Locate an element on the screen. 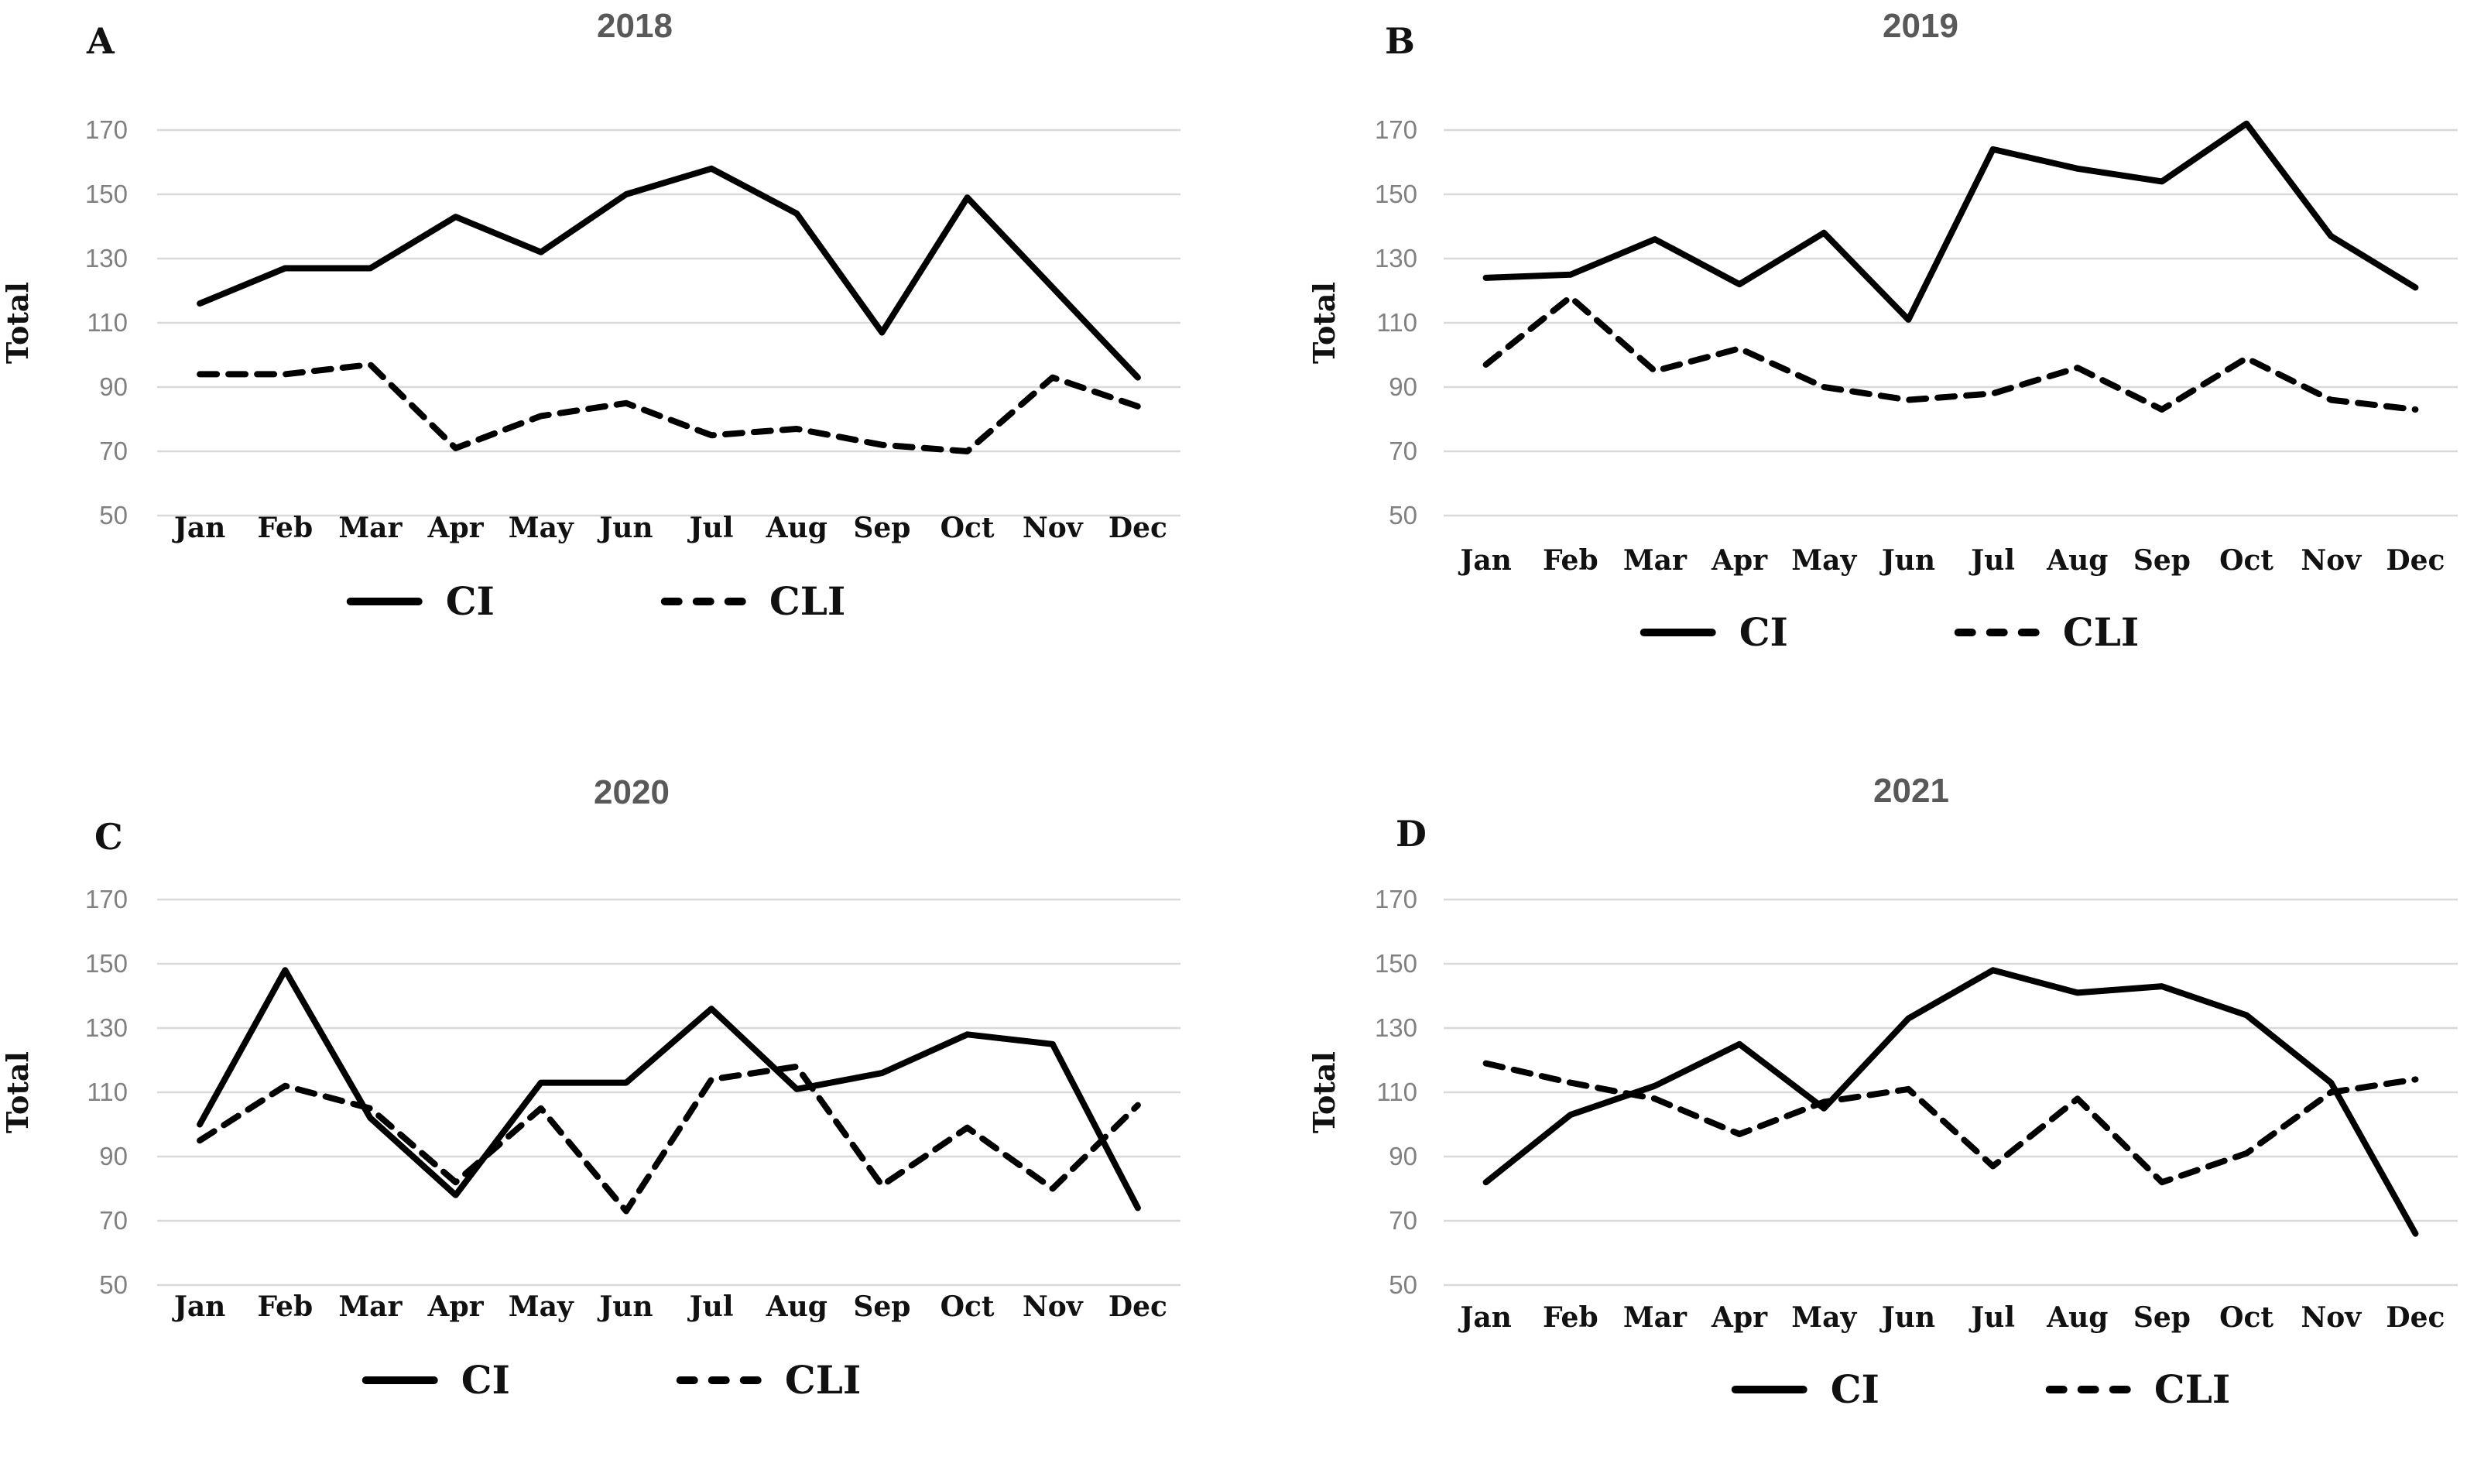 The image size is (2491, 1484). chart-title-2021: 2021 is located at coordinates (1911, 791).